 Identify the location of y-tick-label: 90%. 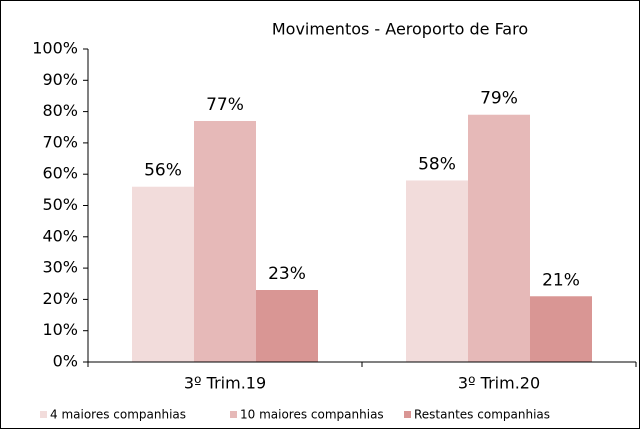
(60, 79).